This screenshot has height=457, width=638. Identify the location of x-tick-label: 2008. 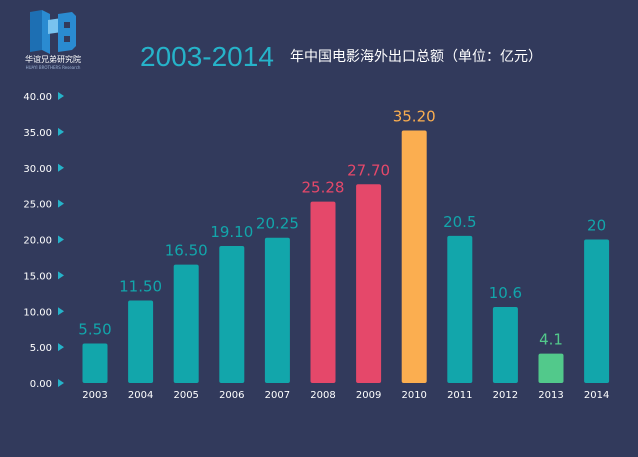
(322, 395).